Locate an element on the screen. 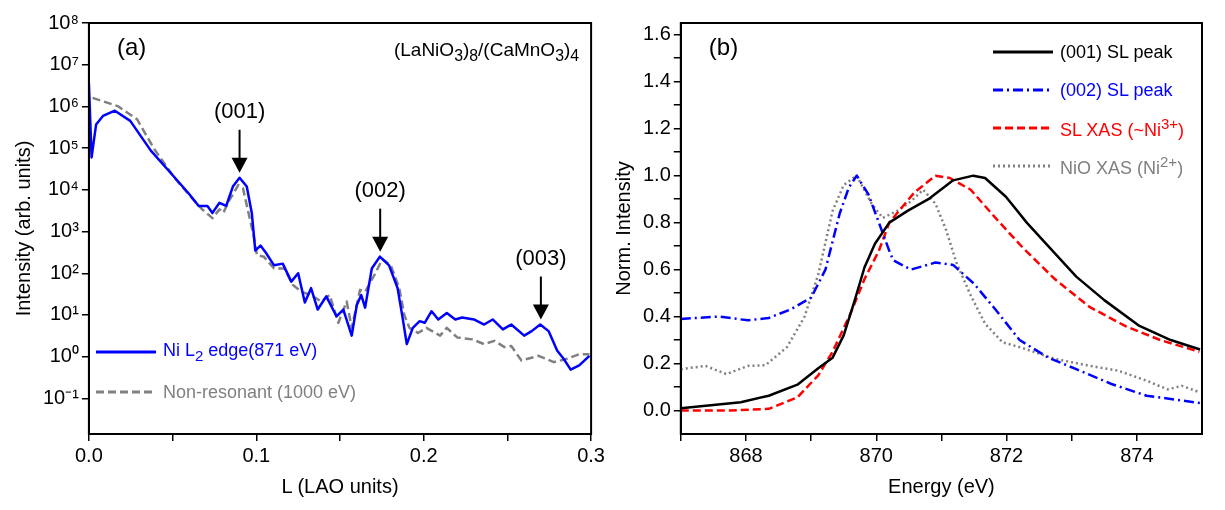  annotation: (001) is located at coordinates (239, 110).